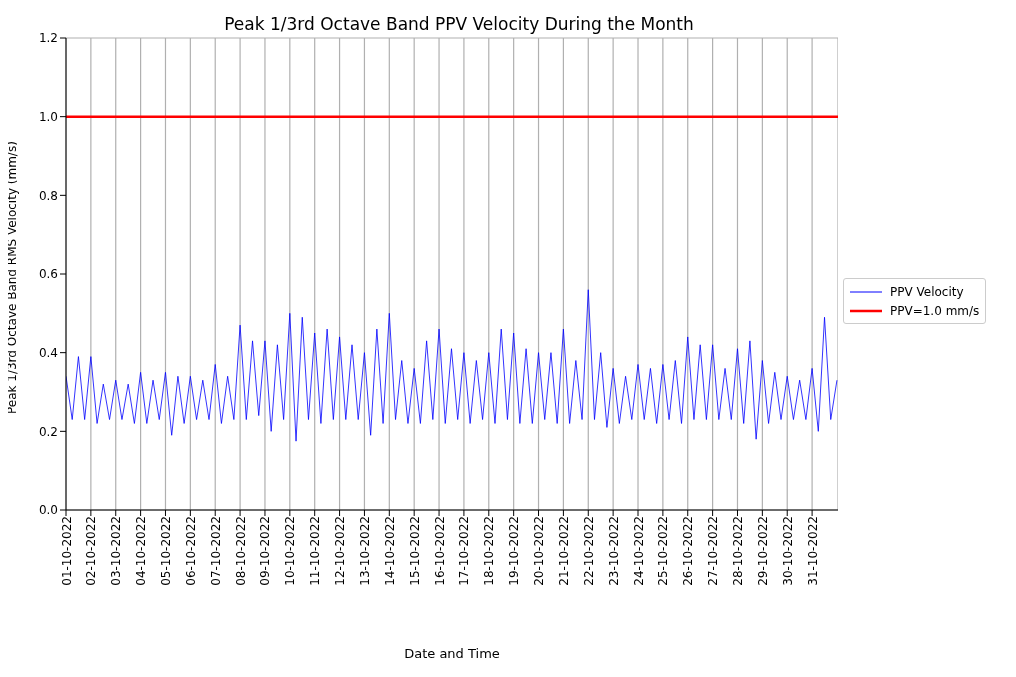  Describe the element at coordinates (713, 551) in the screenshot. I see `x-tick-label: 27-10-2022` at that location.